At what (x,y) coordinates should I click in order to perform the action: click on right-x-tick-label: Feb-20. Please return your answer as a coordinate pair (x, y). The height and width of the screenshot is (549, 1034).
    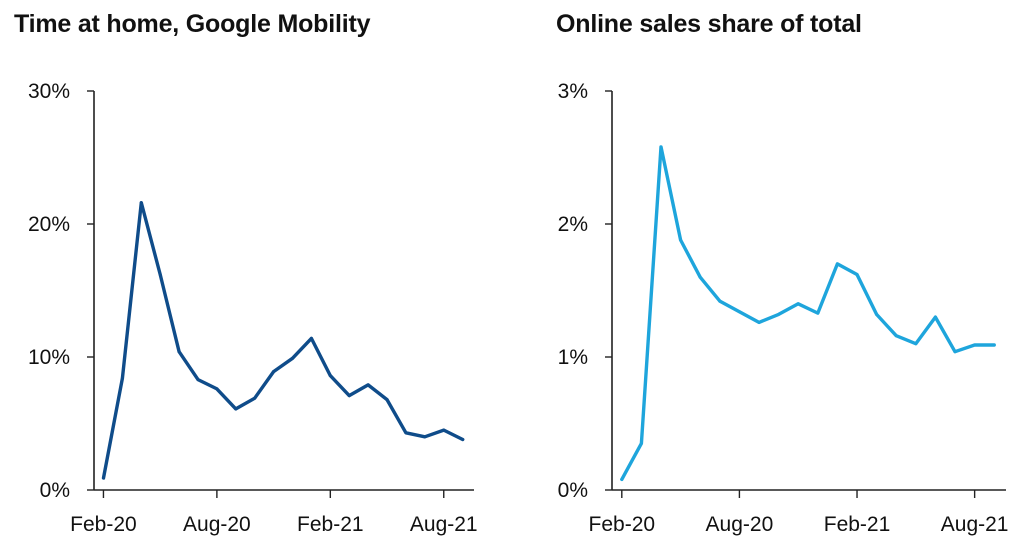
    Looking at the image, I should click on (622, 524).